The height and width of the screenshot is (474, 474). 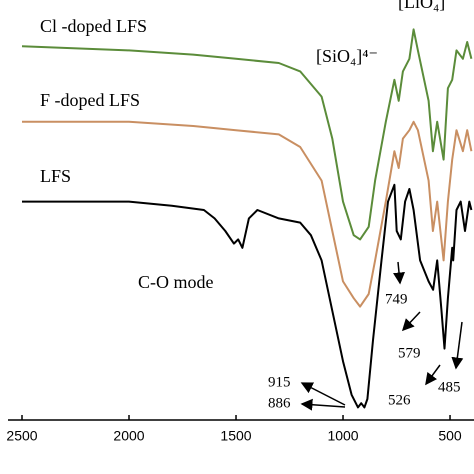 What do you see at coordinates (342, 436) in the screenshot?
I see `x-tick-label: 1000` at bounding box center [342, 436].